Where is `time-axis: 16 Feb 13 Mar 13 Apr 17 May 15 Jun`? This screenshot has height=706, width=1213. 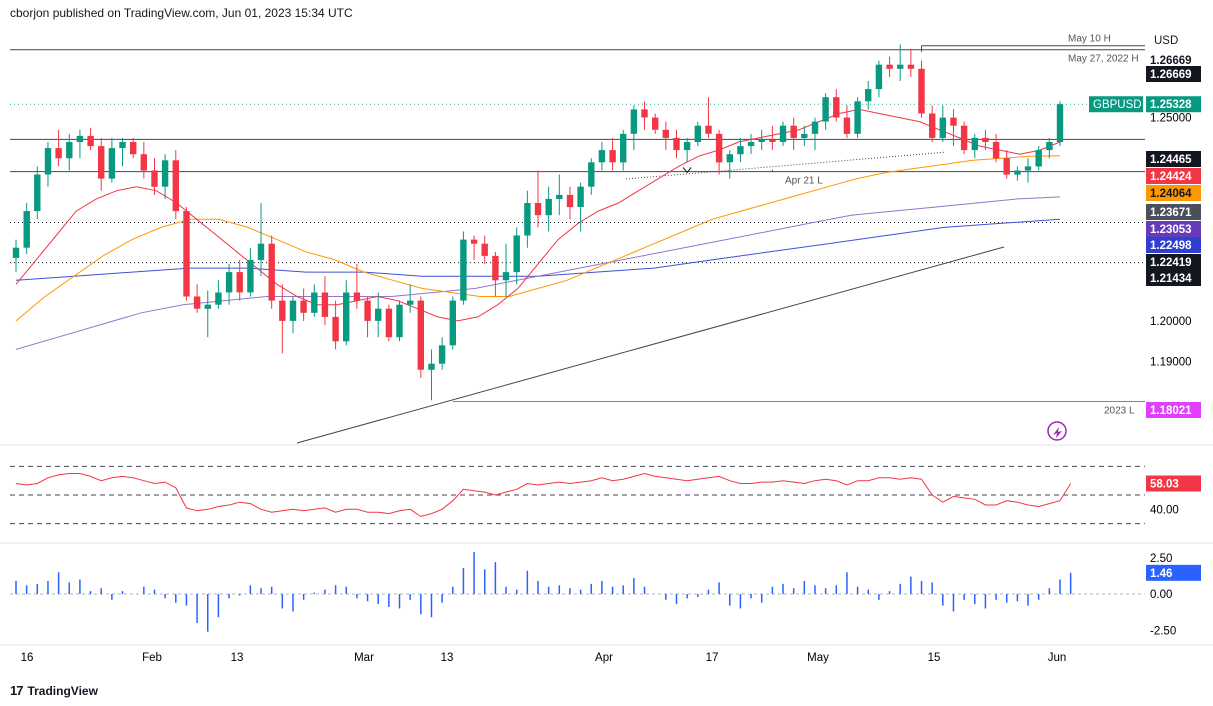 time-axis: 16 Feb 13 Mar 13 Apr 17 May 15 Jun is located at coordinates (544, 658).